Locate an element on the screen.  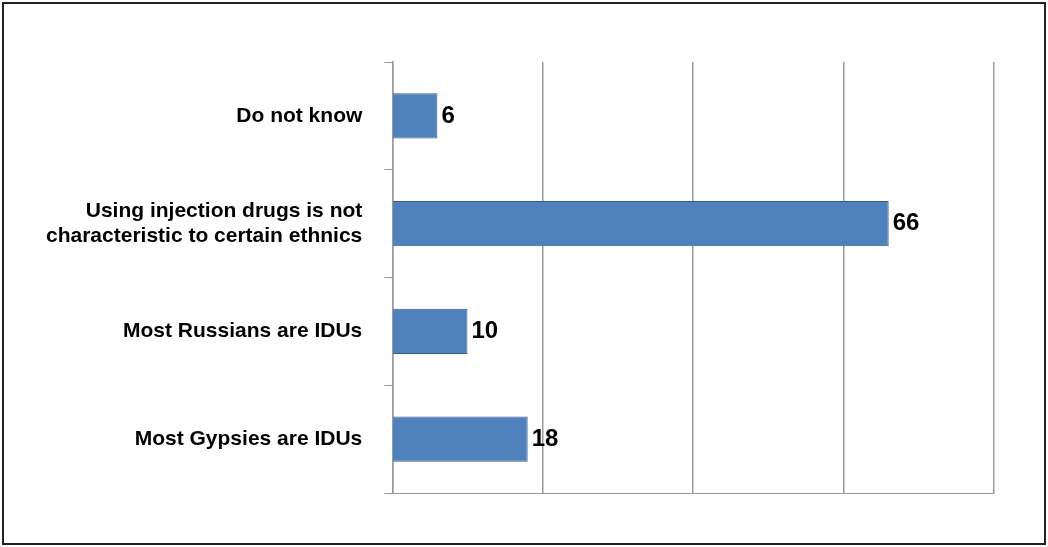
y-tick-label: Most Gypsies are IDUs is located at coordinates (248, 437).